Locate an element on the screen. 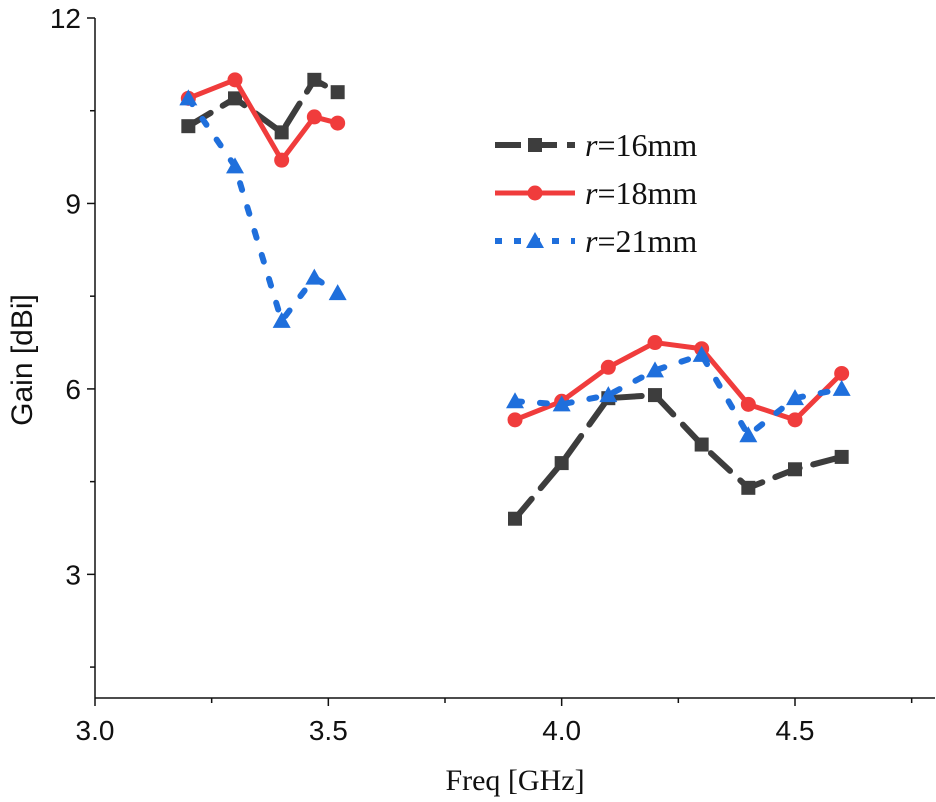 The height and width of the screenshot is (802, 936). x-axis-label: Freq [GHz] is located at coordinates (514, 780).